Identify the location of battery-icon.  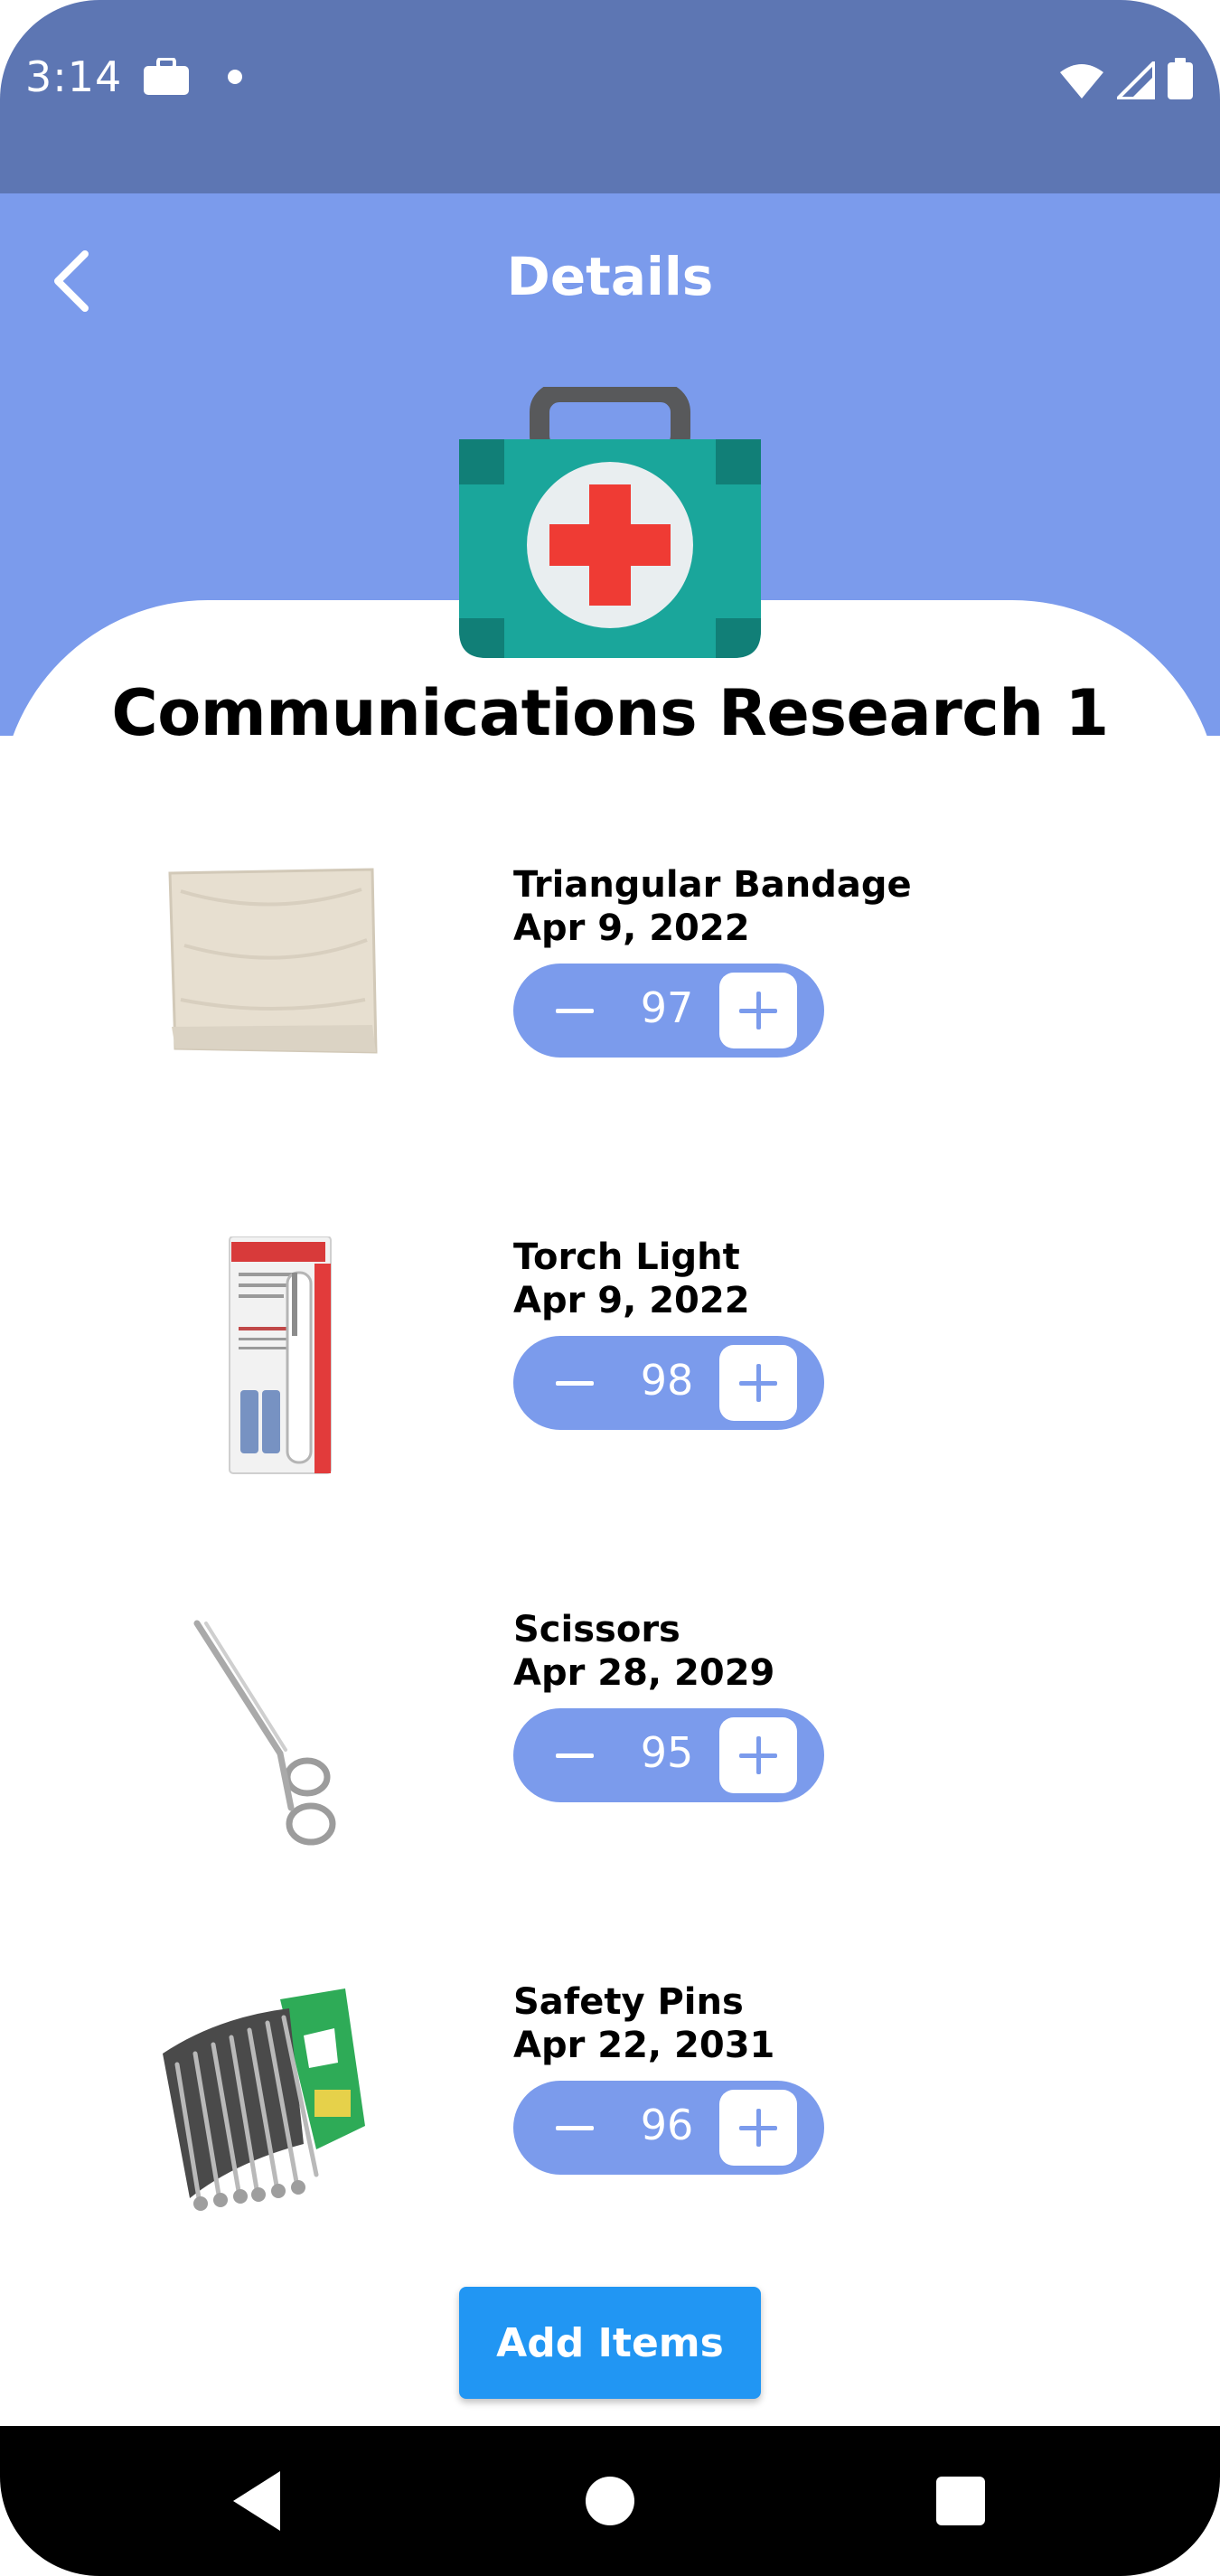
(1180, 79).